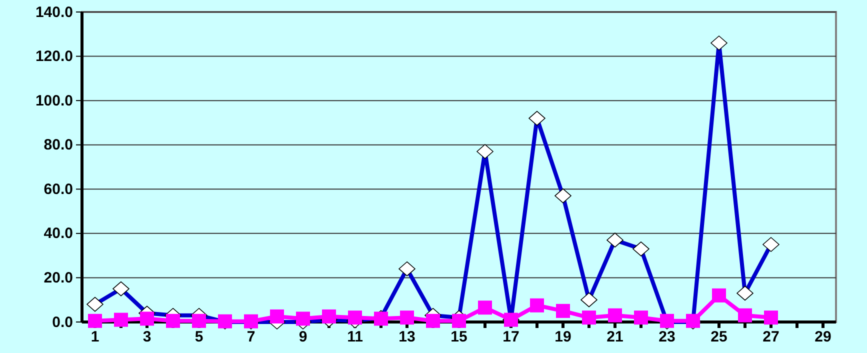  I want to click on y-tick-label: 60.0, so click(58, 189).